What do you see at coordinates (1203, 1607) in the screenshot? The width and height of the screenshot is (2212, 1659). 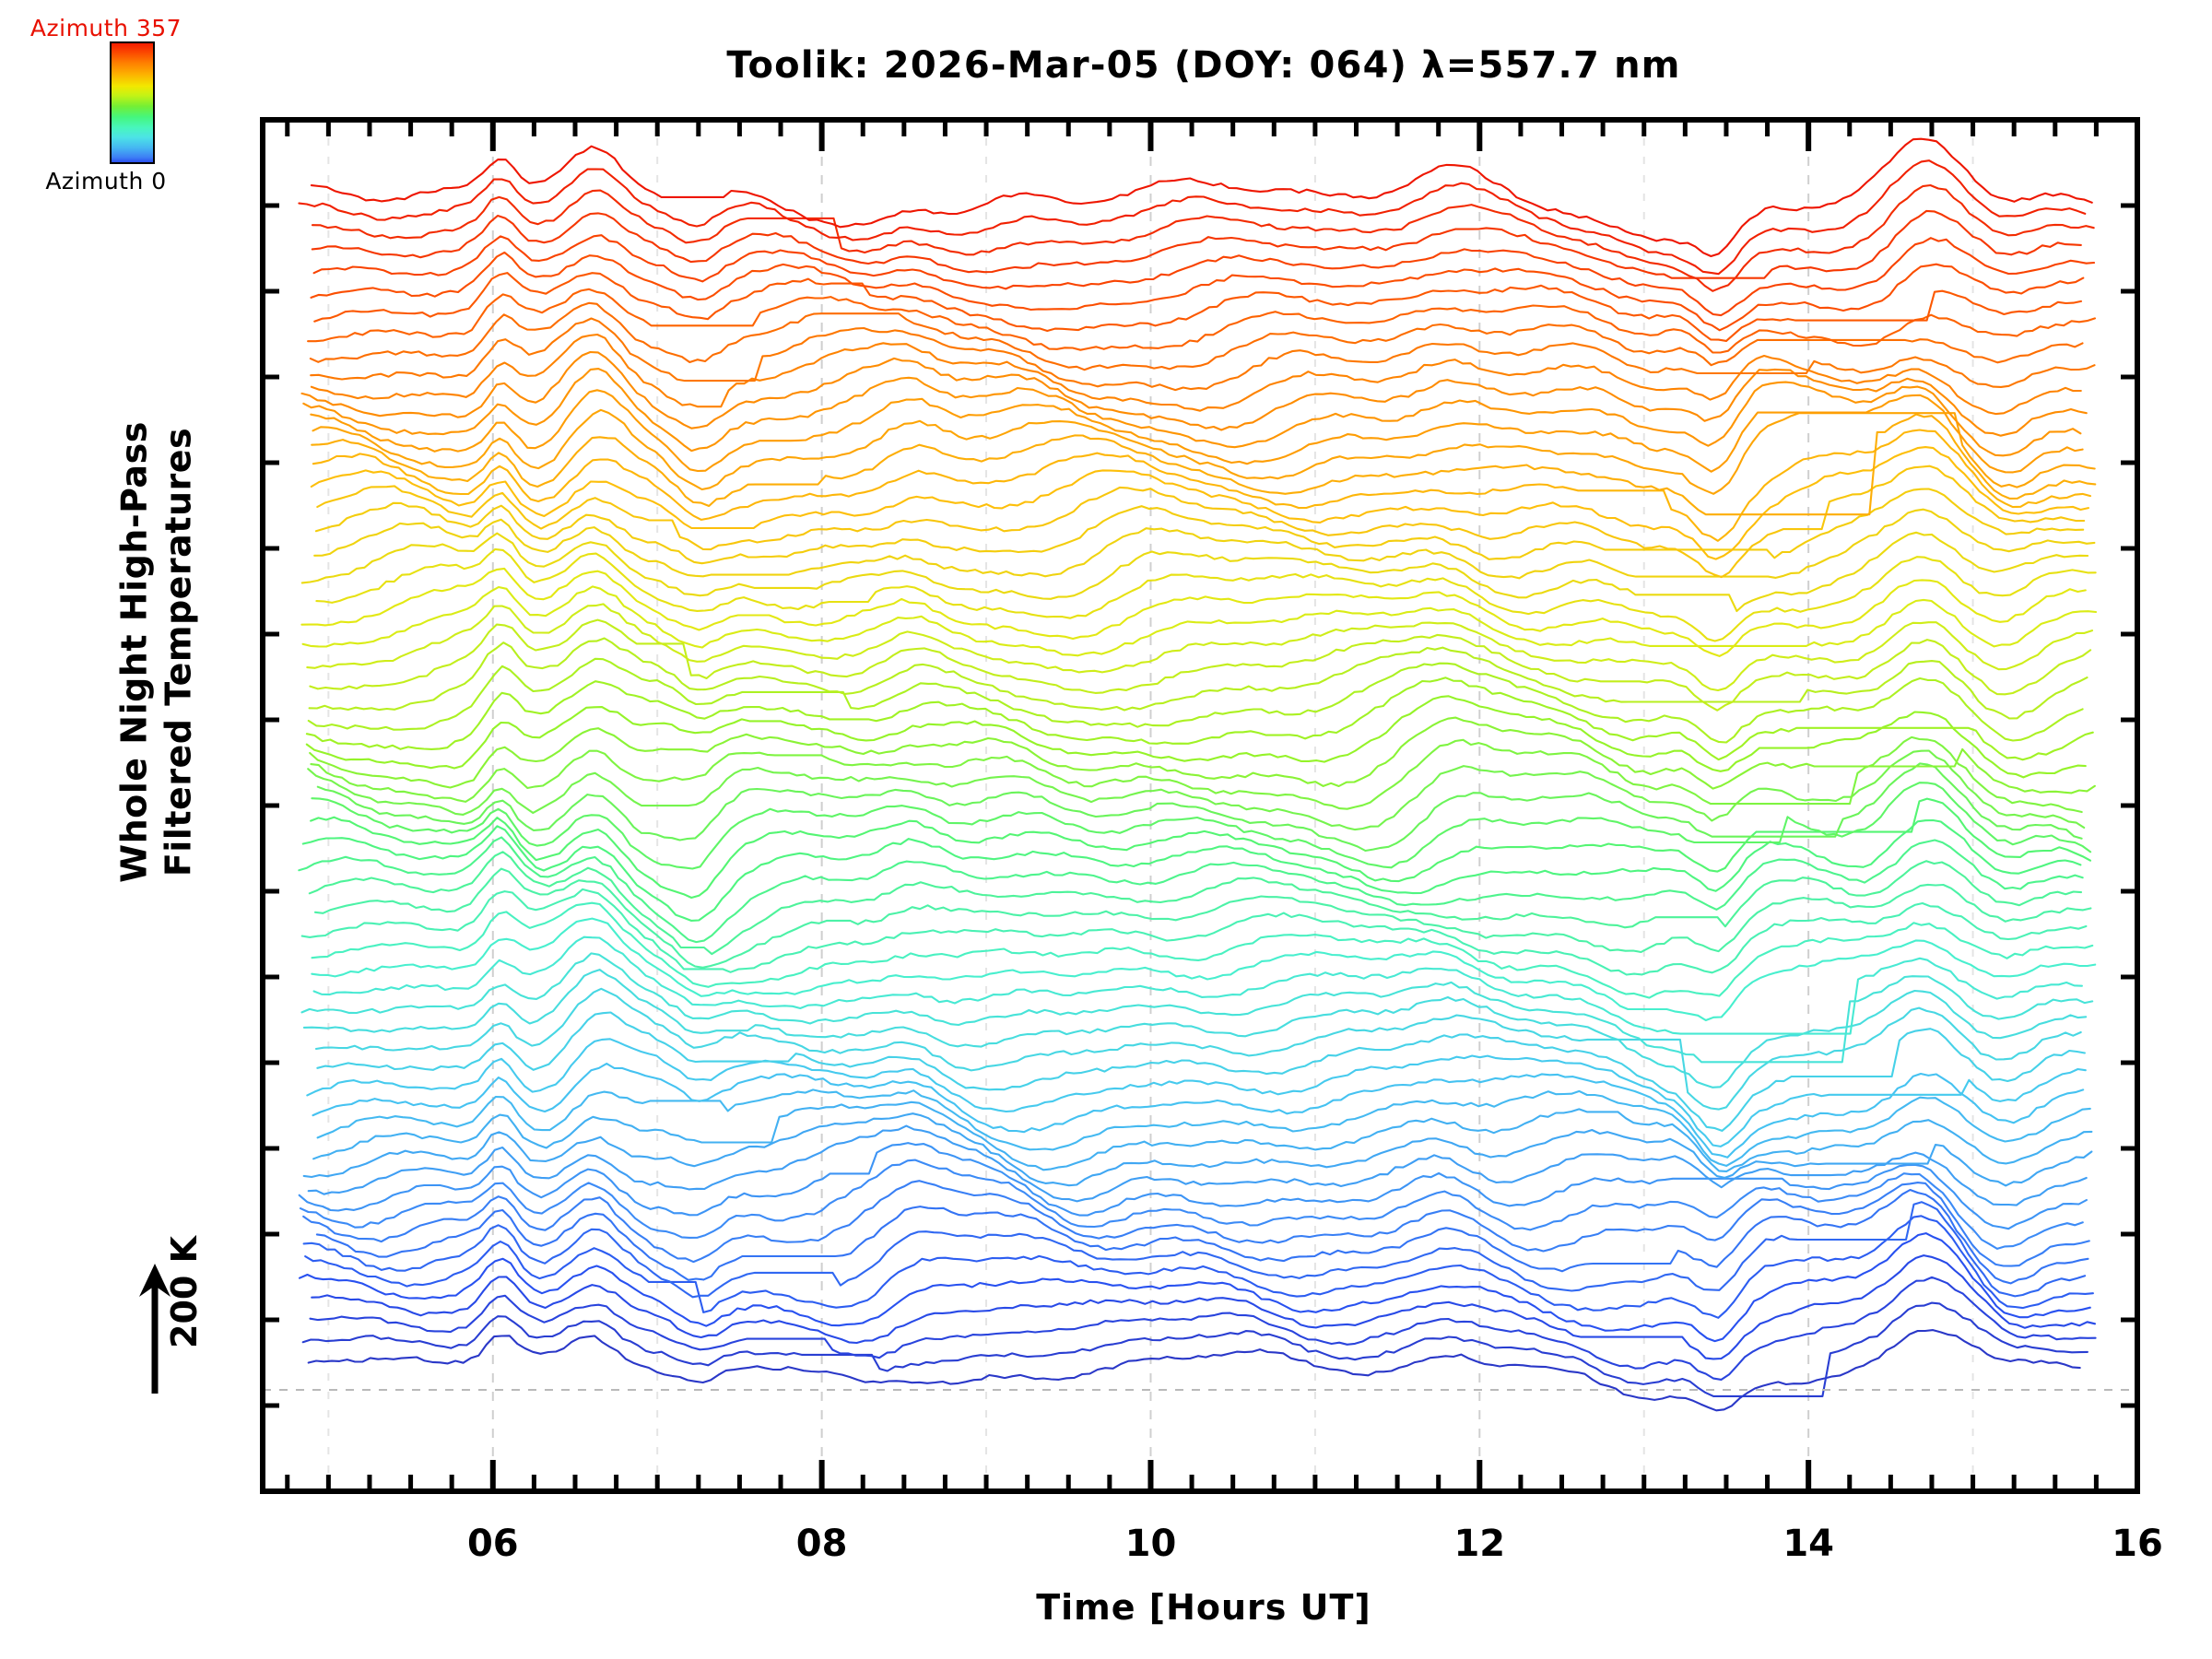 I see `x-axis-title: Time [Hours UT]` at bounding box center [1203, 1607].